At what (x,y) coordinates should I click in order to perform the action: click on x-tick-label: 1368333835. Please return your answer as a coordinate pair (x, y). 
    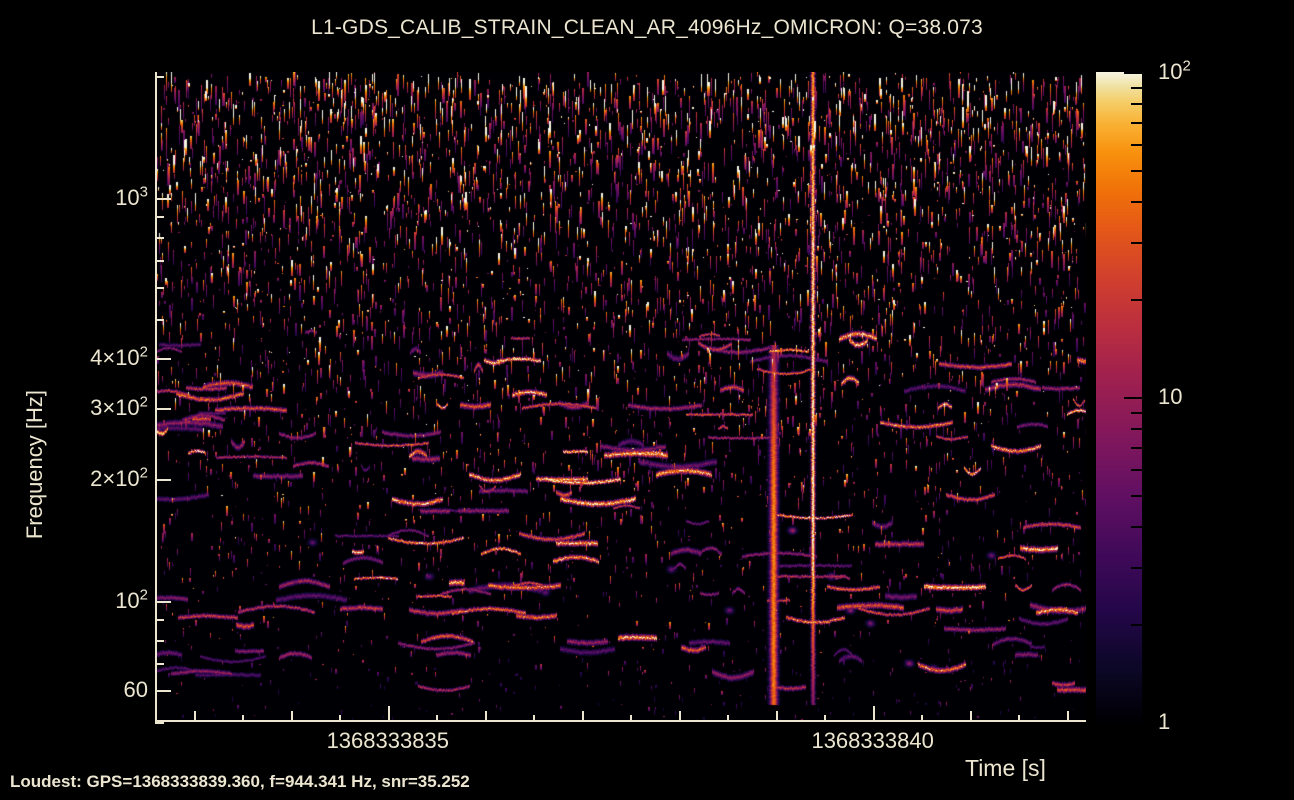
    Looking at the image, I should click on (387, 740).